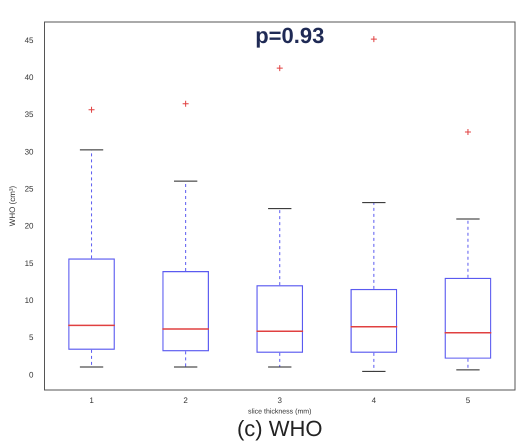  Describe the element at coordinates (468, 401) in the screenshot. I see `x-tick-label: 5` at that location.